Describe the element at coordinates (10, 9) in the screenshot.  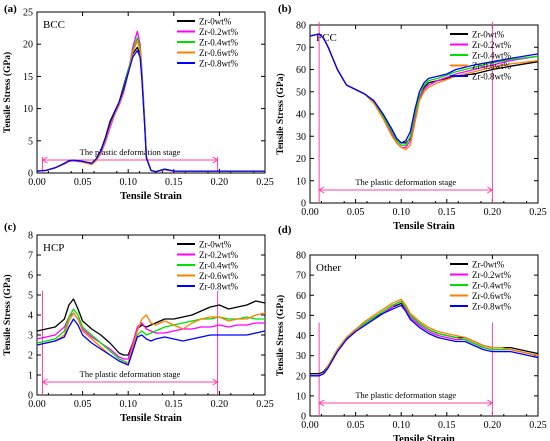
I see `panel-label: (a)` at that location.